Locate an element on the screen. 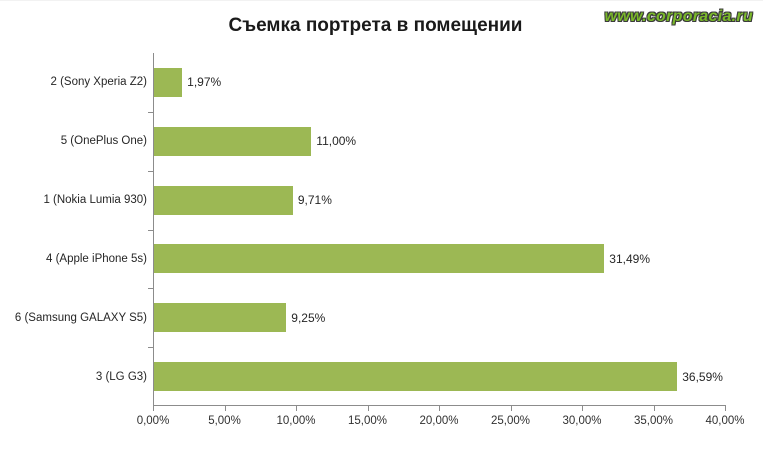 The image size is (763, 450). x-axis-line is located at coordinates (439, 405).